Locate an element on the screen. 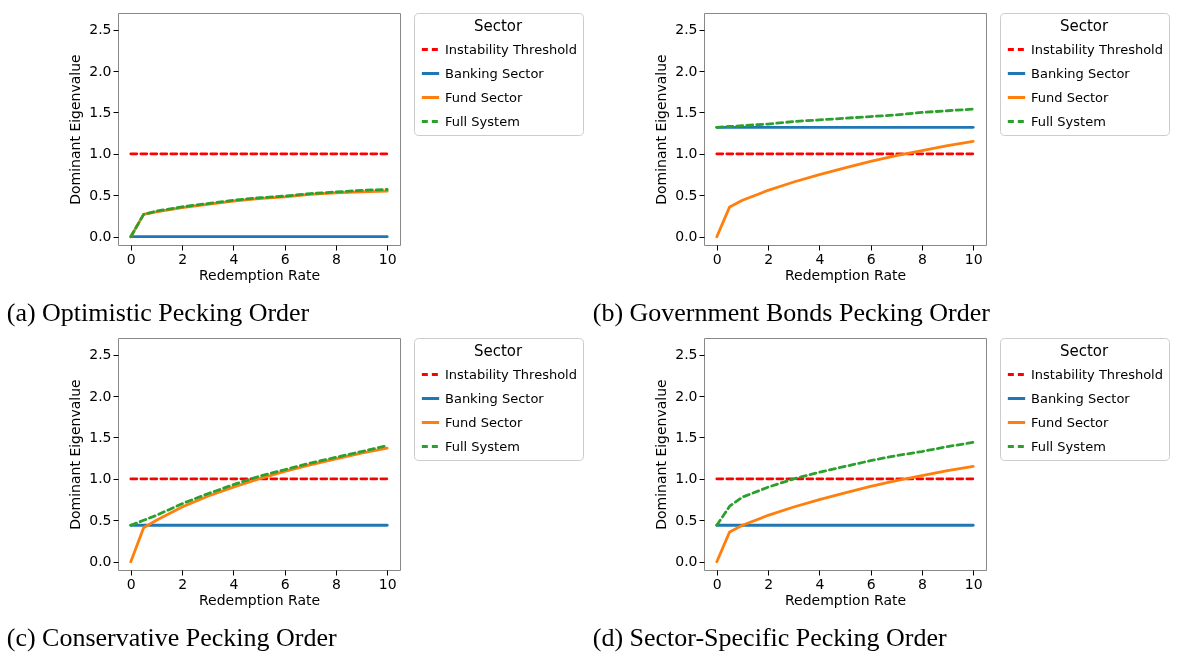 The width and height of the screenshot is (1192, 670). text: (d) Sector-Specific Pecking Order is located at coordinates (770, 637).